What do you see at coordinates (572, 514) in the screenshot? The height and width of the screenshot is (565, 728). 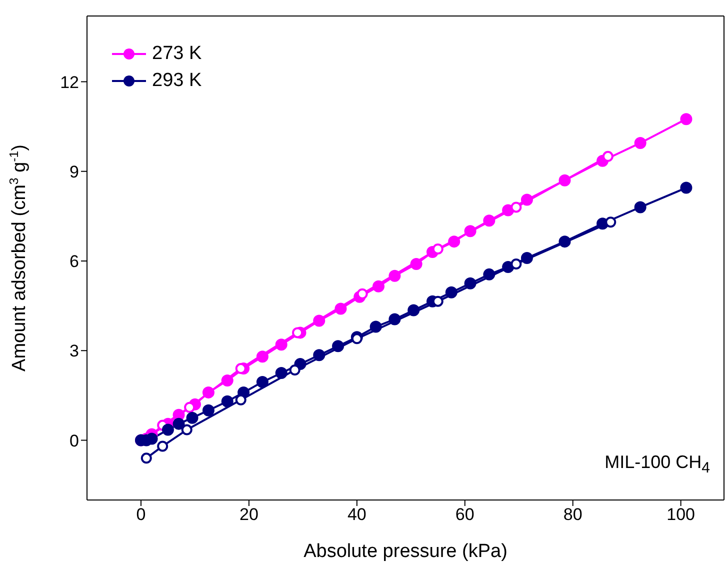 I see `x-tick-label: 80` at bounding box center [572, 514].